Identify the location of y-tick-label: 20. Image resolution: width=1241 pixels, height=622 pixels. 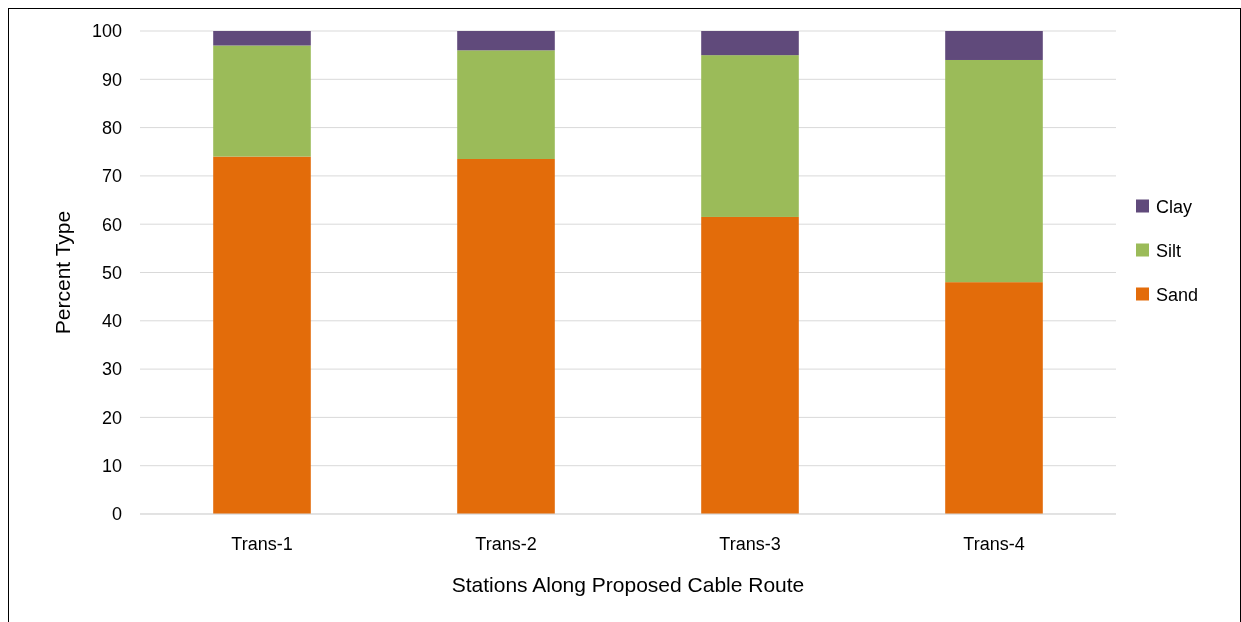
(111, 417).